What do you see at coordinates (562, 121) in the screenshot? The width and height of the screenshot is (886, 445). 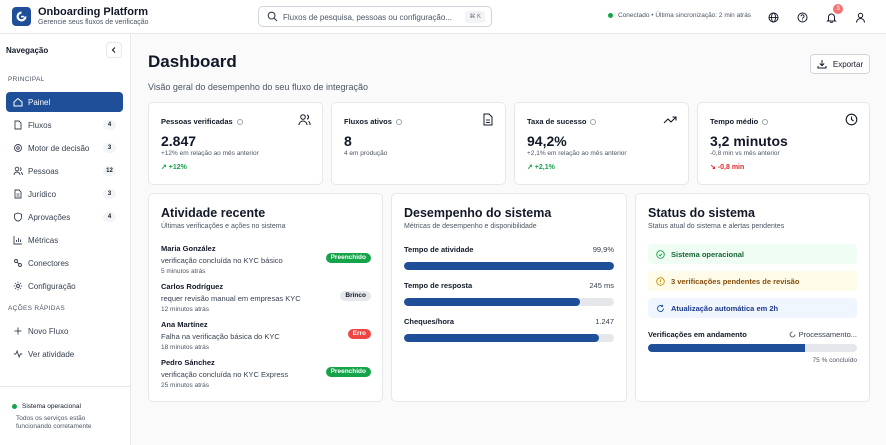 I see `kpi-title: Taxa de sucesso` at bounding box center [562, 121].